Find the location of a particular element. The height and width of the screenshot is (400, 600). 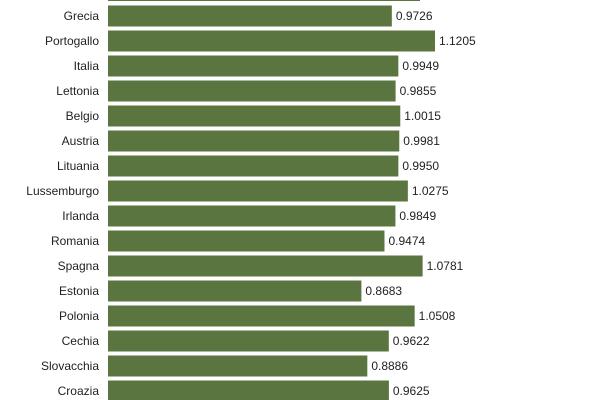

value-label-slovacchia: 0.8886 is located at coordinates (389, 366).